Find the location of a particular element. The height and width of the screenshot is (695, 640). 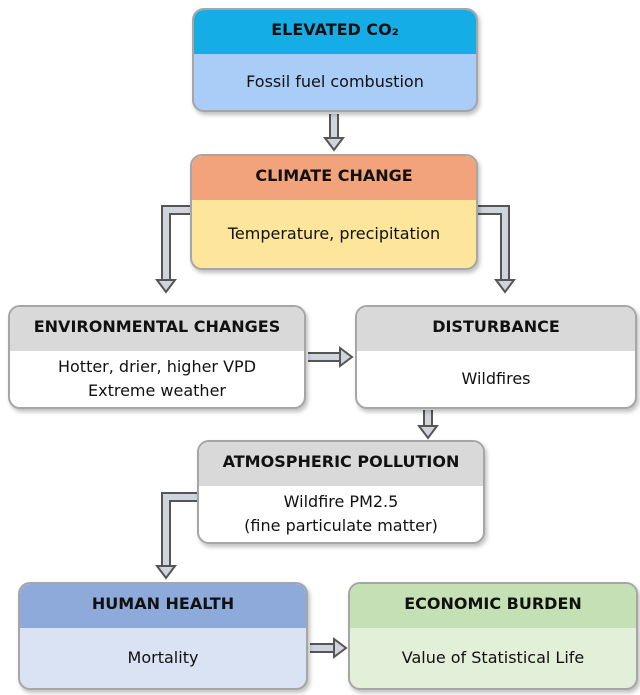

node-title: HUMAN HEALTH is located at coordinates (163, 606).